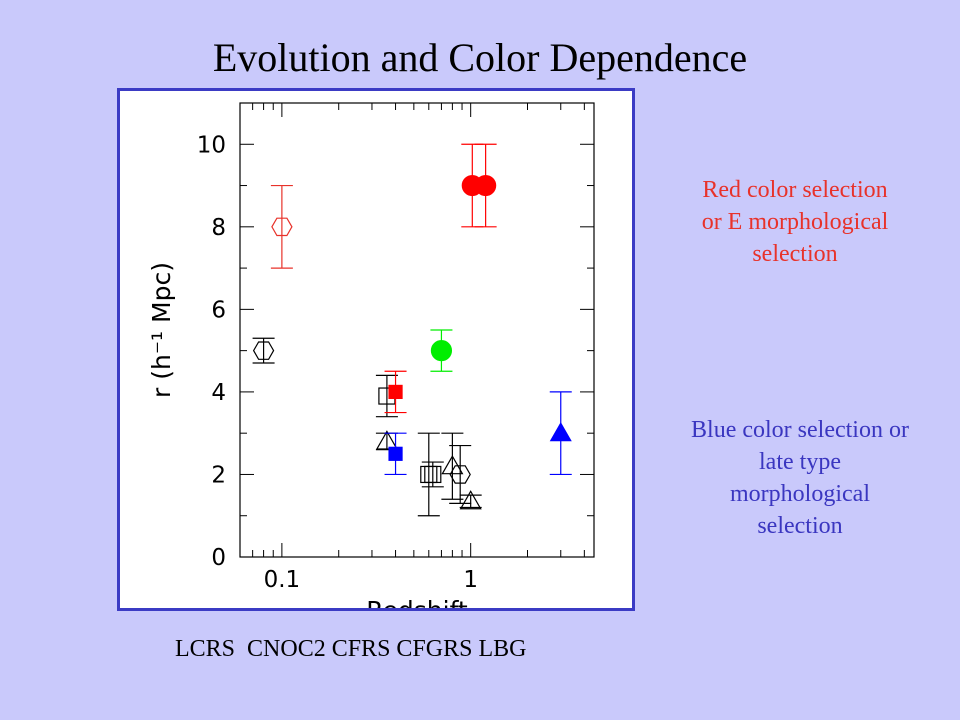 This screenshot has width=960, height=720. What do you see at coordinates (480, 57) in the screenshot?
I see `slide-title: Evolution and Color Dependence` at bounding box center [480, 57].